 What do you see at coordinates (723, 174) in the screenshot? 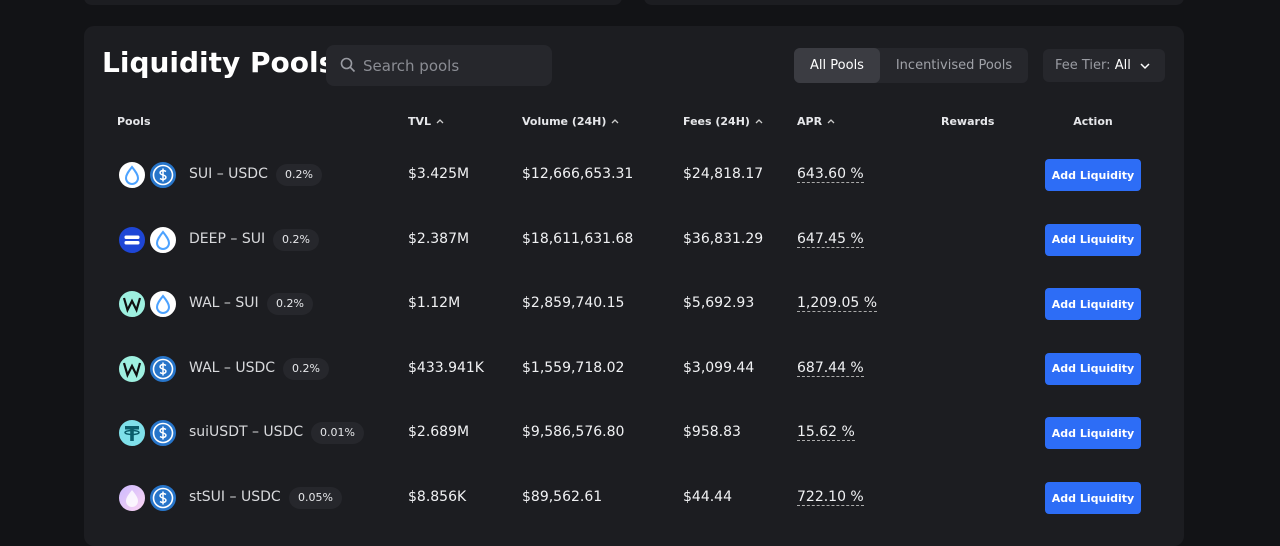
I see `fees: $24,818.17` at bounding box center [723, 174].